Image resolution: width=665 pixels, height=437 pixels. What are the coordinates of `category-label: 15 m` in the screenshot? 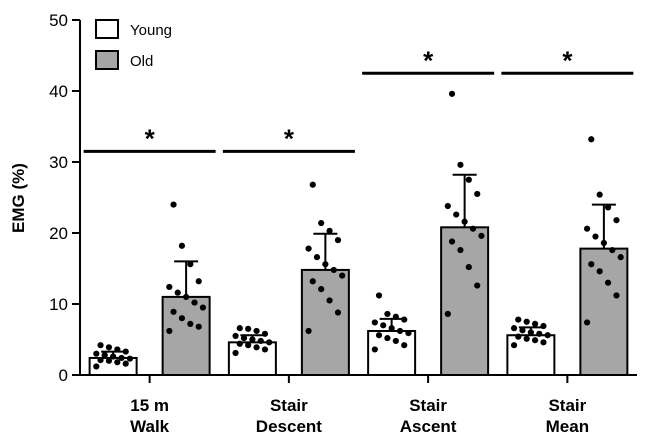 It's located at (149, 405).